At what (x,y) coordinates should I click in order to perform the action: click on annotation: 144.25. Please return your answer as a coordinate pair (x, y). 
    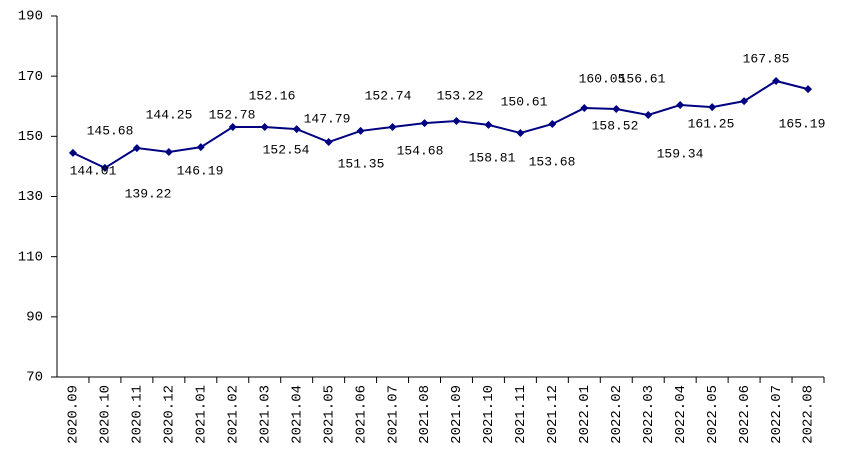
    Looking at the image, I should click on (169, 114).